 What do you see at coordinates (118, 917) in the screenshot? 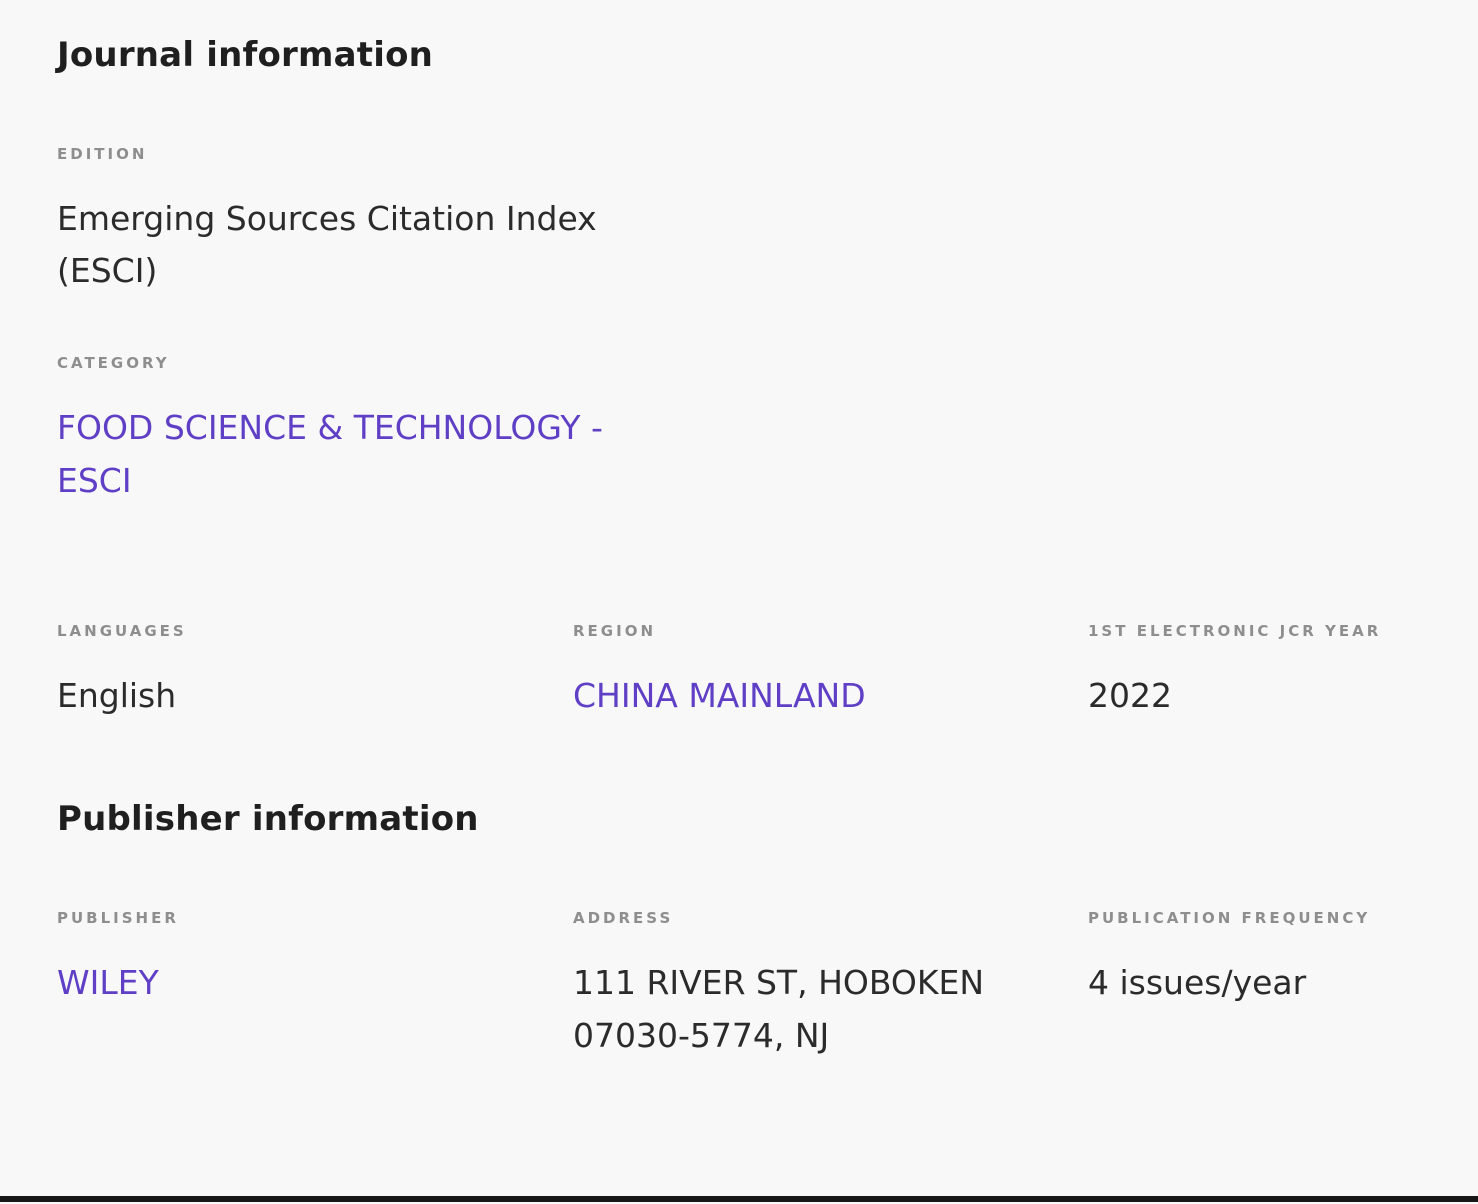
I see `publisher-label: PUBLISHER` at bounding box center [118, 917].